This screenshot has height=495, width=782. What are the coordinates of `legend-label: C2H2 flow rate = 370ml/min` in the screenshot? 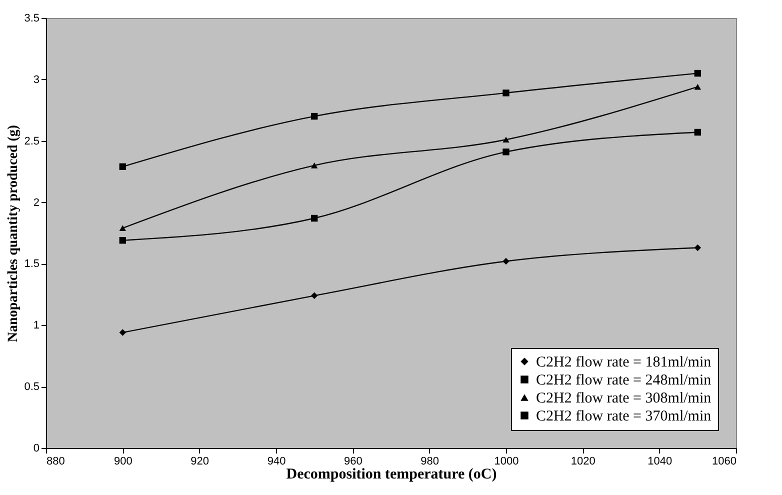 It's located at (624, 416).